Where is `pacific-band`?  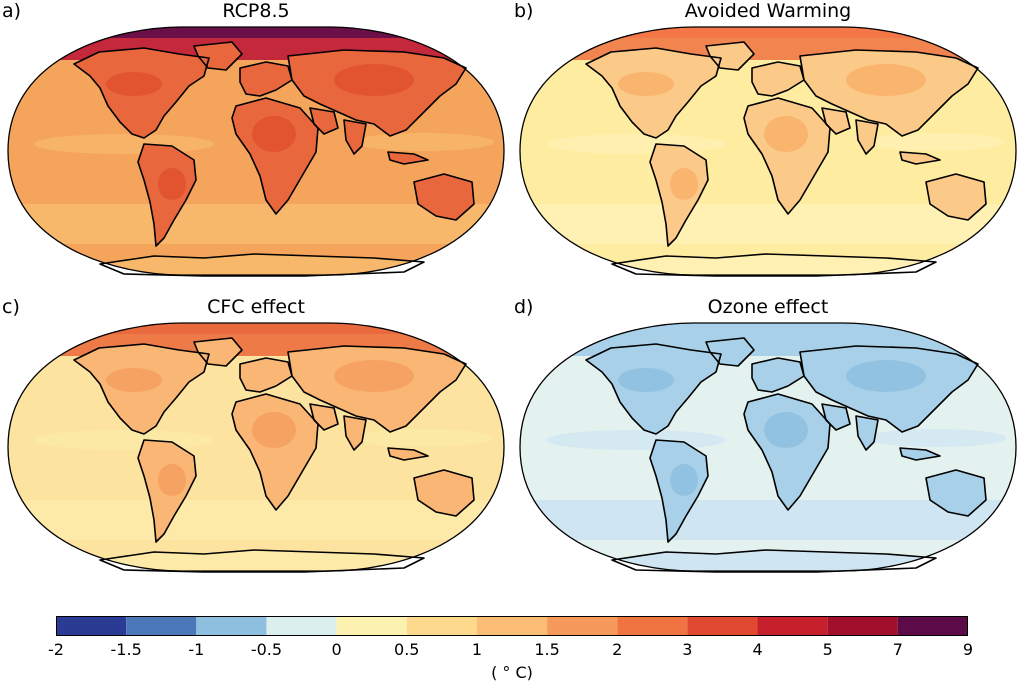
pacific-band is located at coordinates (636, 440).